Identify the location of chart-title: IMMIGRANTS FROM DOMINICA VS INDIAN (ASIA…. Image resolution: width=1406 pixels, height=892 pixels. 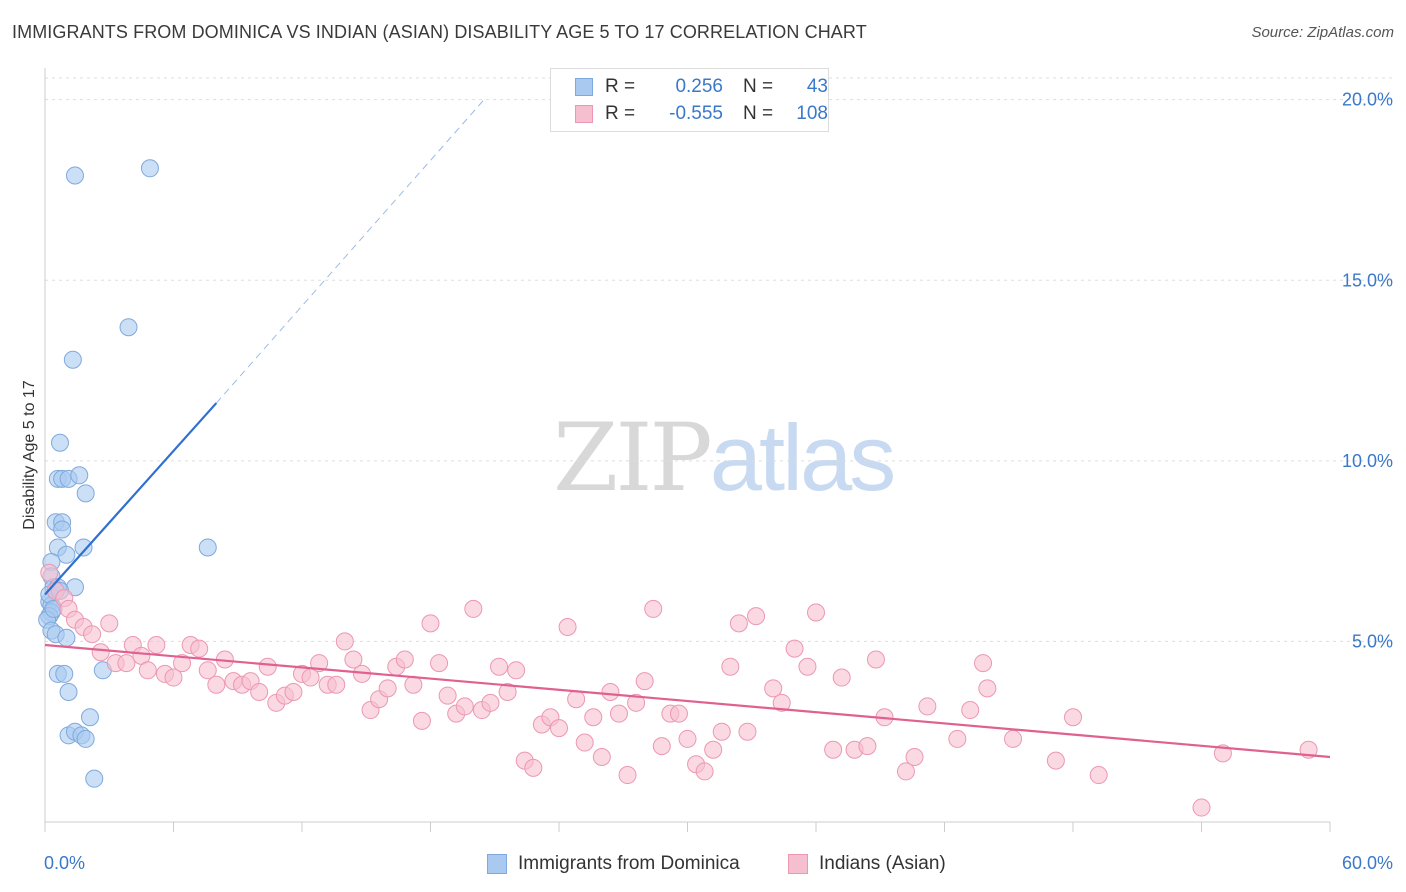
(439, 32).